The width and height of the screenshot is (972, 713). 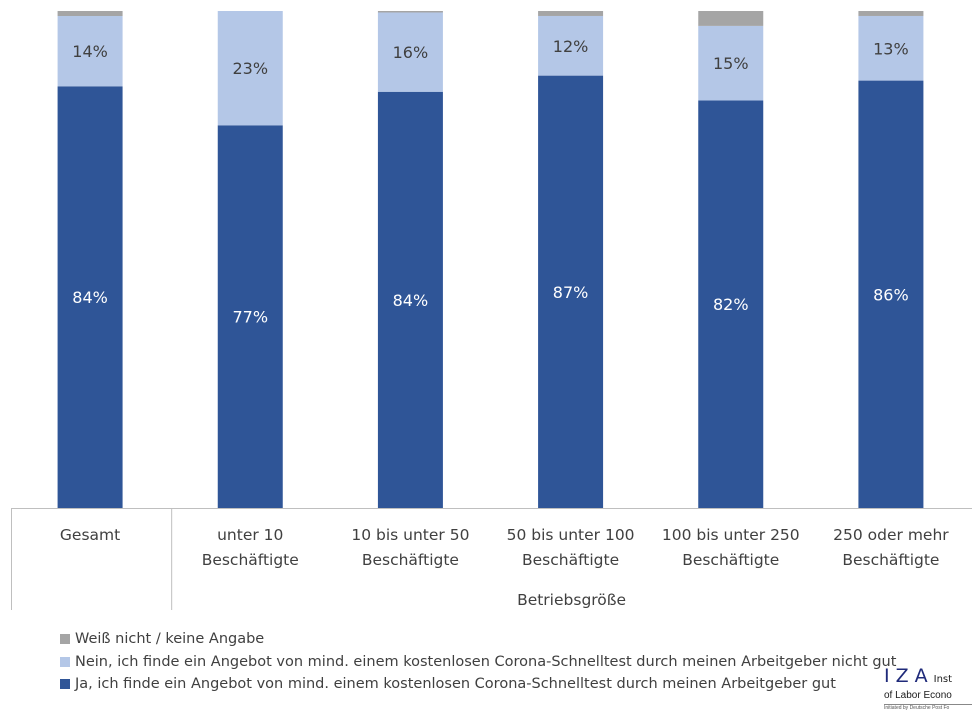 What do you see at coordinates (891, 13) in the screenshot?
I see `bar-segment-s2-c5` at bounding box center [891, 13].